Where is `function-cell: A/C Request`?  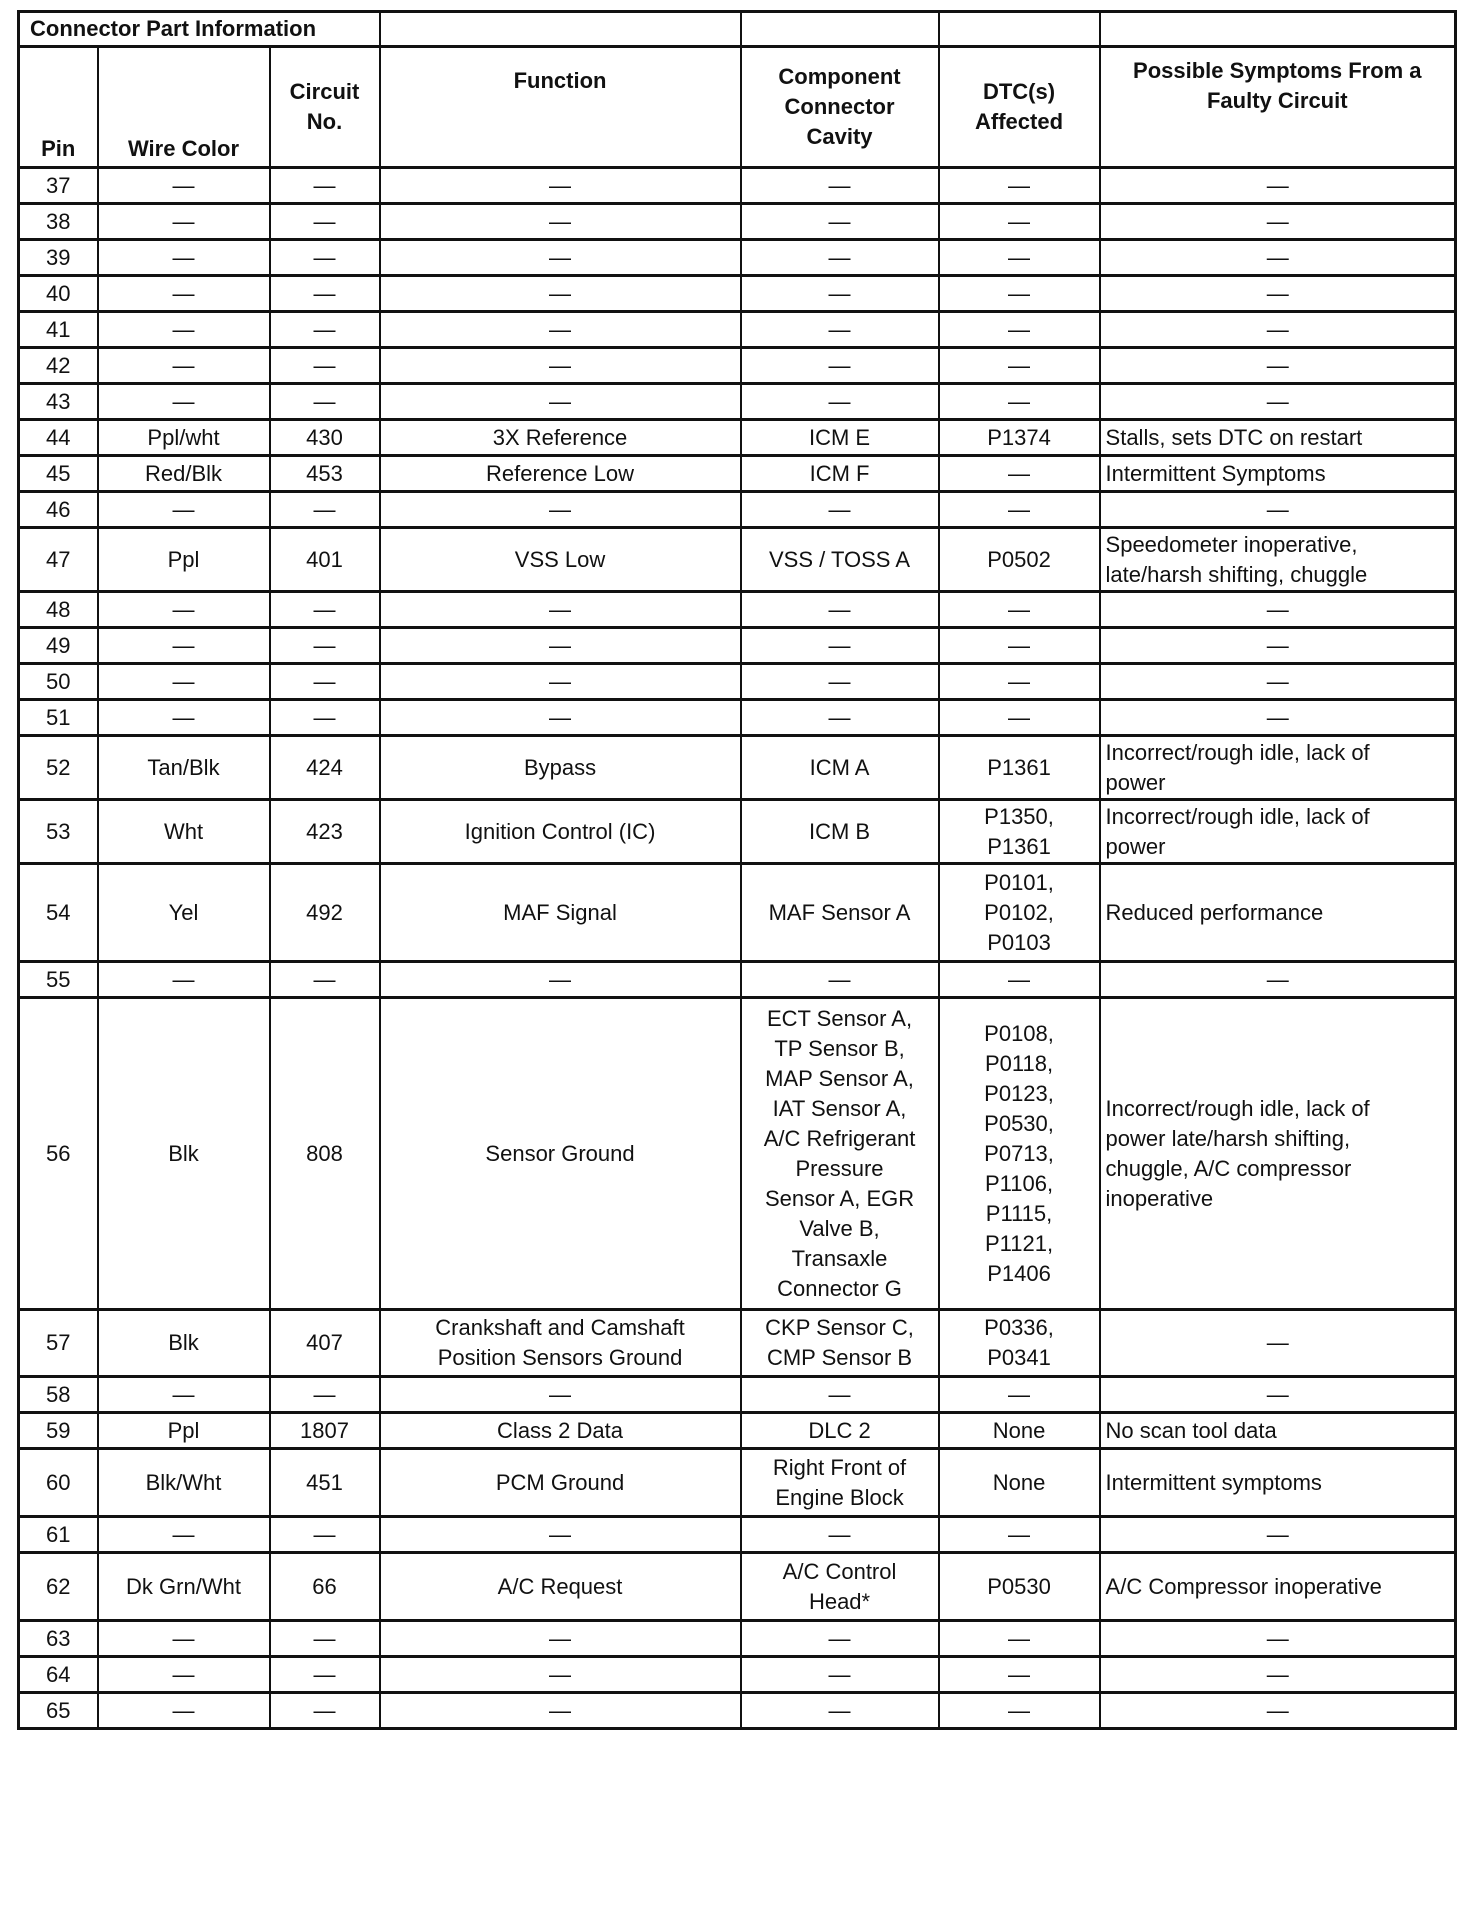
function-cell: A/C Request is located at coordinates (560, 1586).